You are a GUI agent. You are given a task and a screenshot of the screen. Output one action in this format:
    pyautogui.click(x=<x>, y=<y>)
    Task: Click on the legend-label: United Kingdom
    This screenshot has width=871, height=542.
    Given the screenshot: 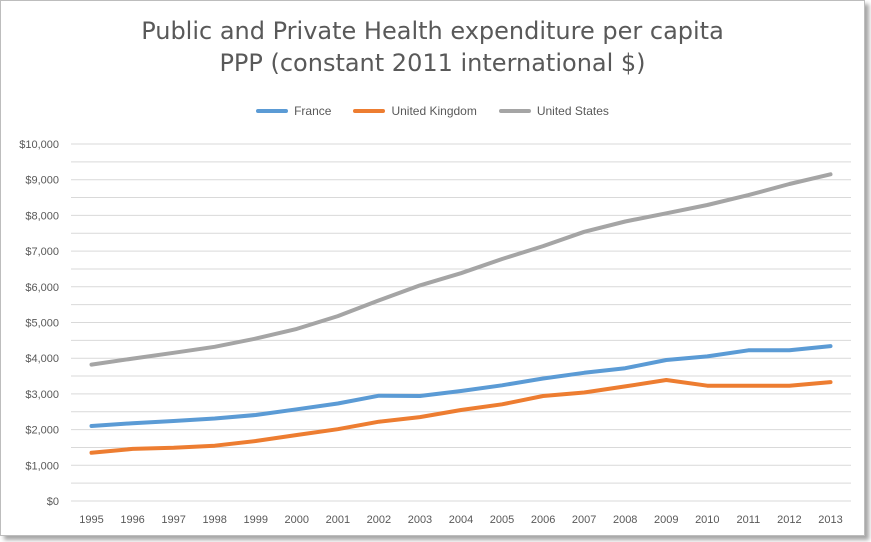 What is the action you would take?
    pyautogui.click(x=434, y=111)
    